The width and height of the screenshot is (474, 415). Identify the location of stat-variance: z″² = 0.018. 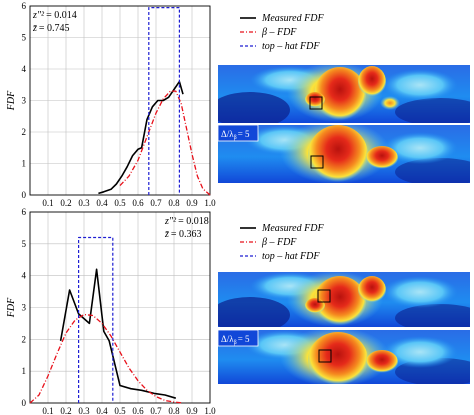
(186, 221).